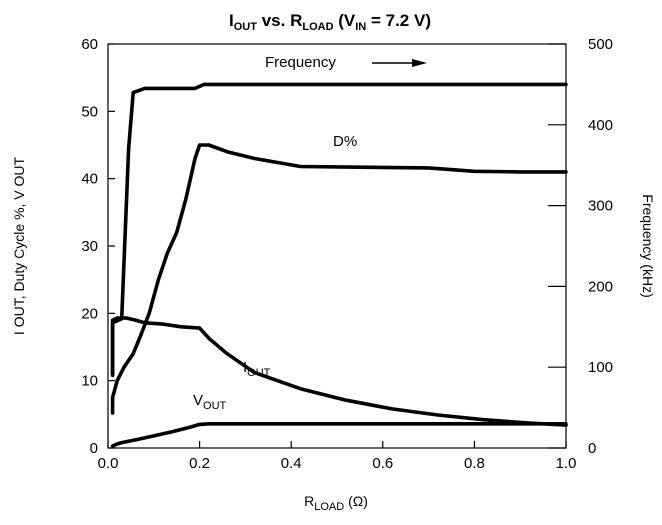 This screenshot has width=662, height=525. What do you see at coordinates (592, 448) in the screenshot?
I see `y-right-tick-label: 0` at bounding box center [592, 448].